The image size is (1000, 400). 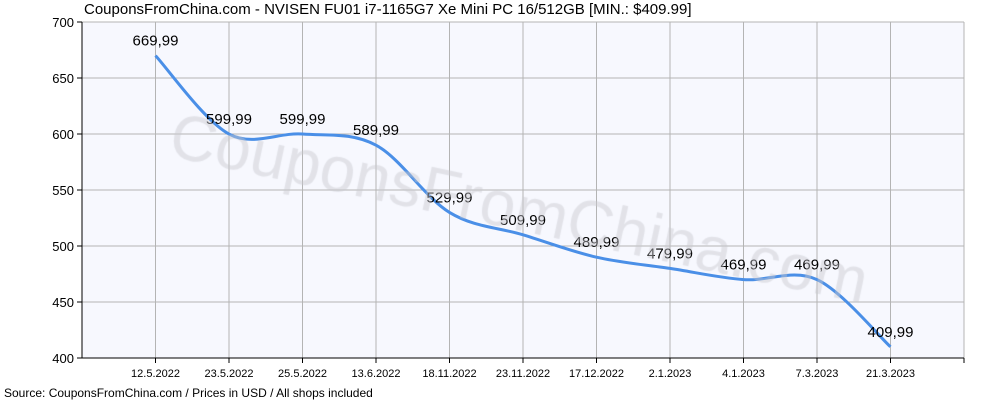 I want to click on y-tick-label: 400, so click(x=63, y=358).